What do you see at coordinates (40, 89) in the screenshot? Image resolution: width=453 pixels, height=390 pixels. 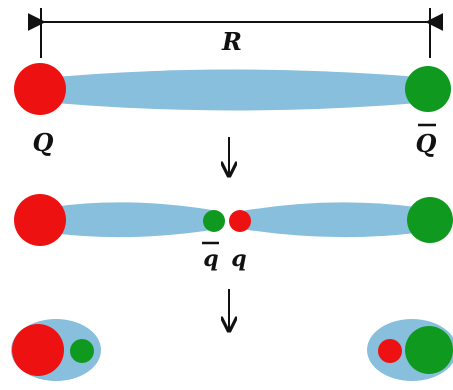 I see `heavy-quark-red` at bounding box center [40, 89].